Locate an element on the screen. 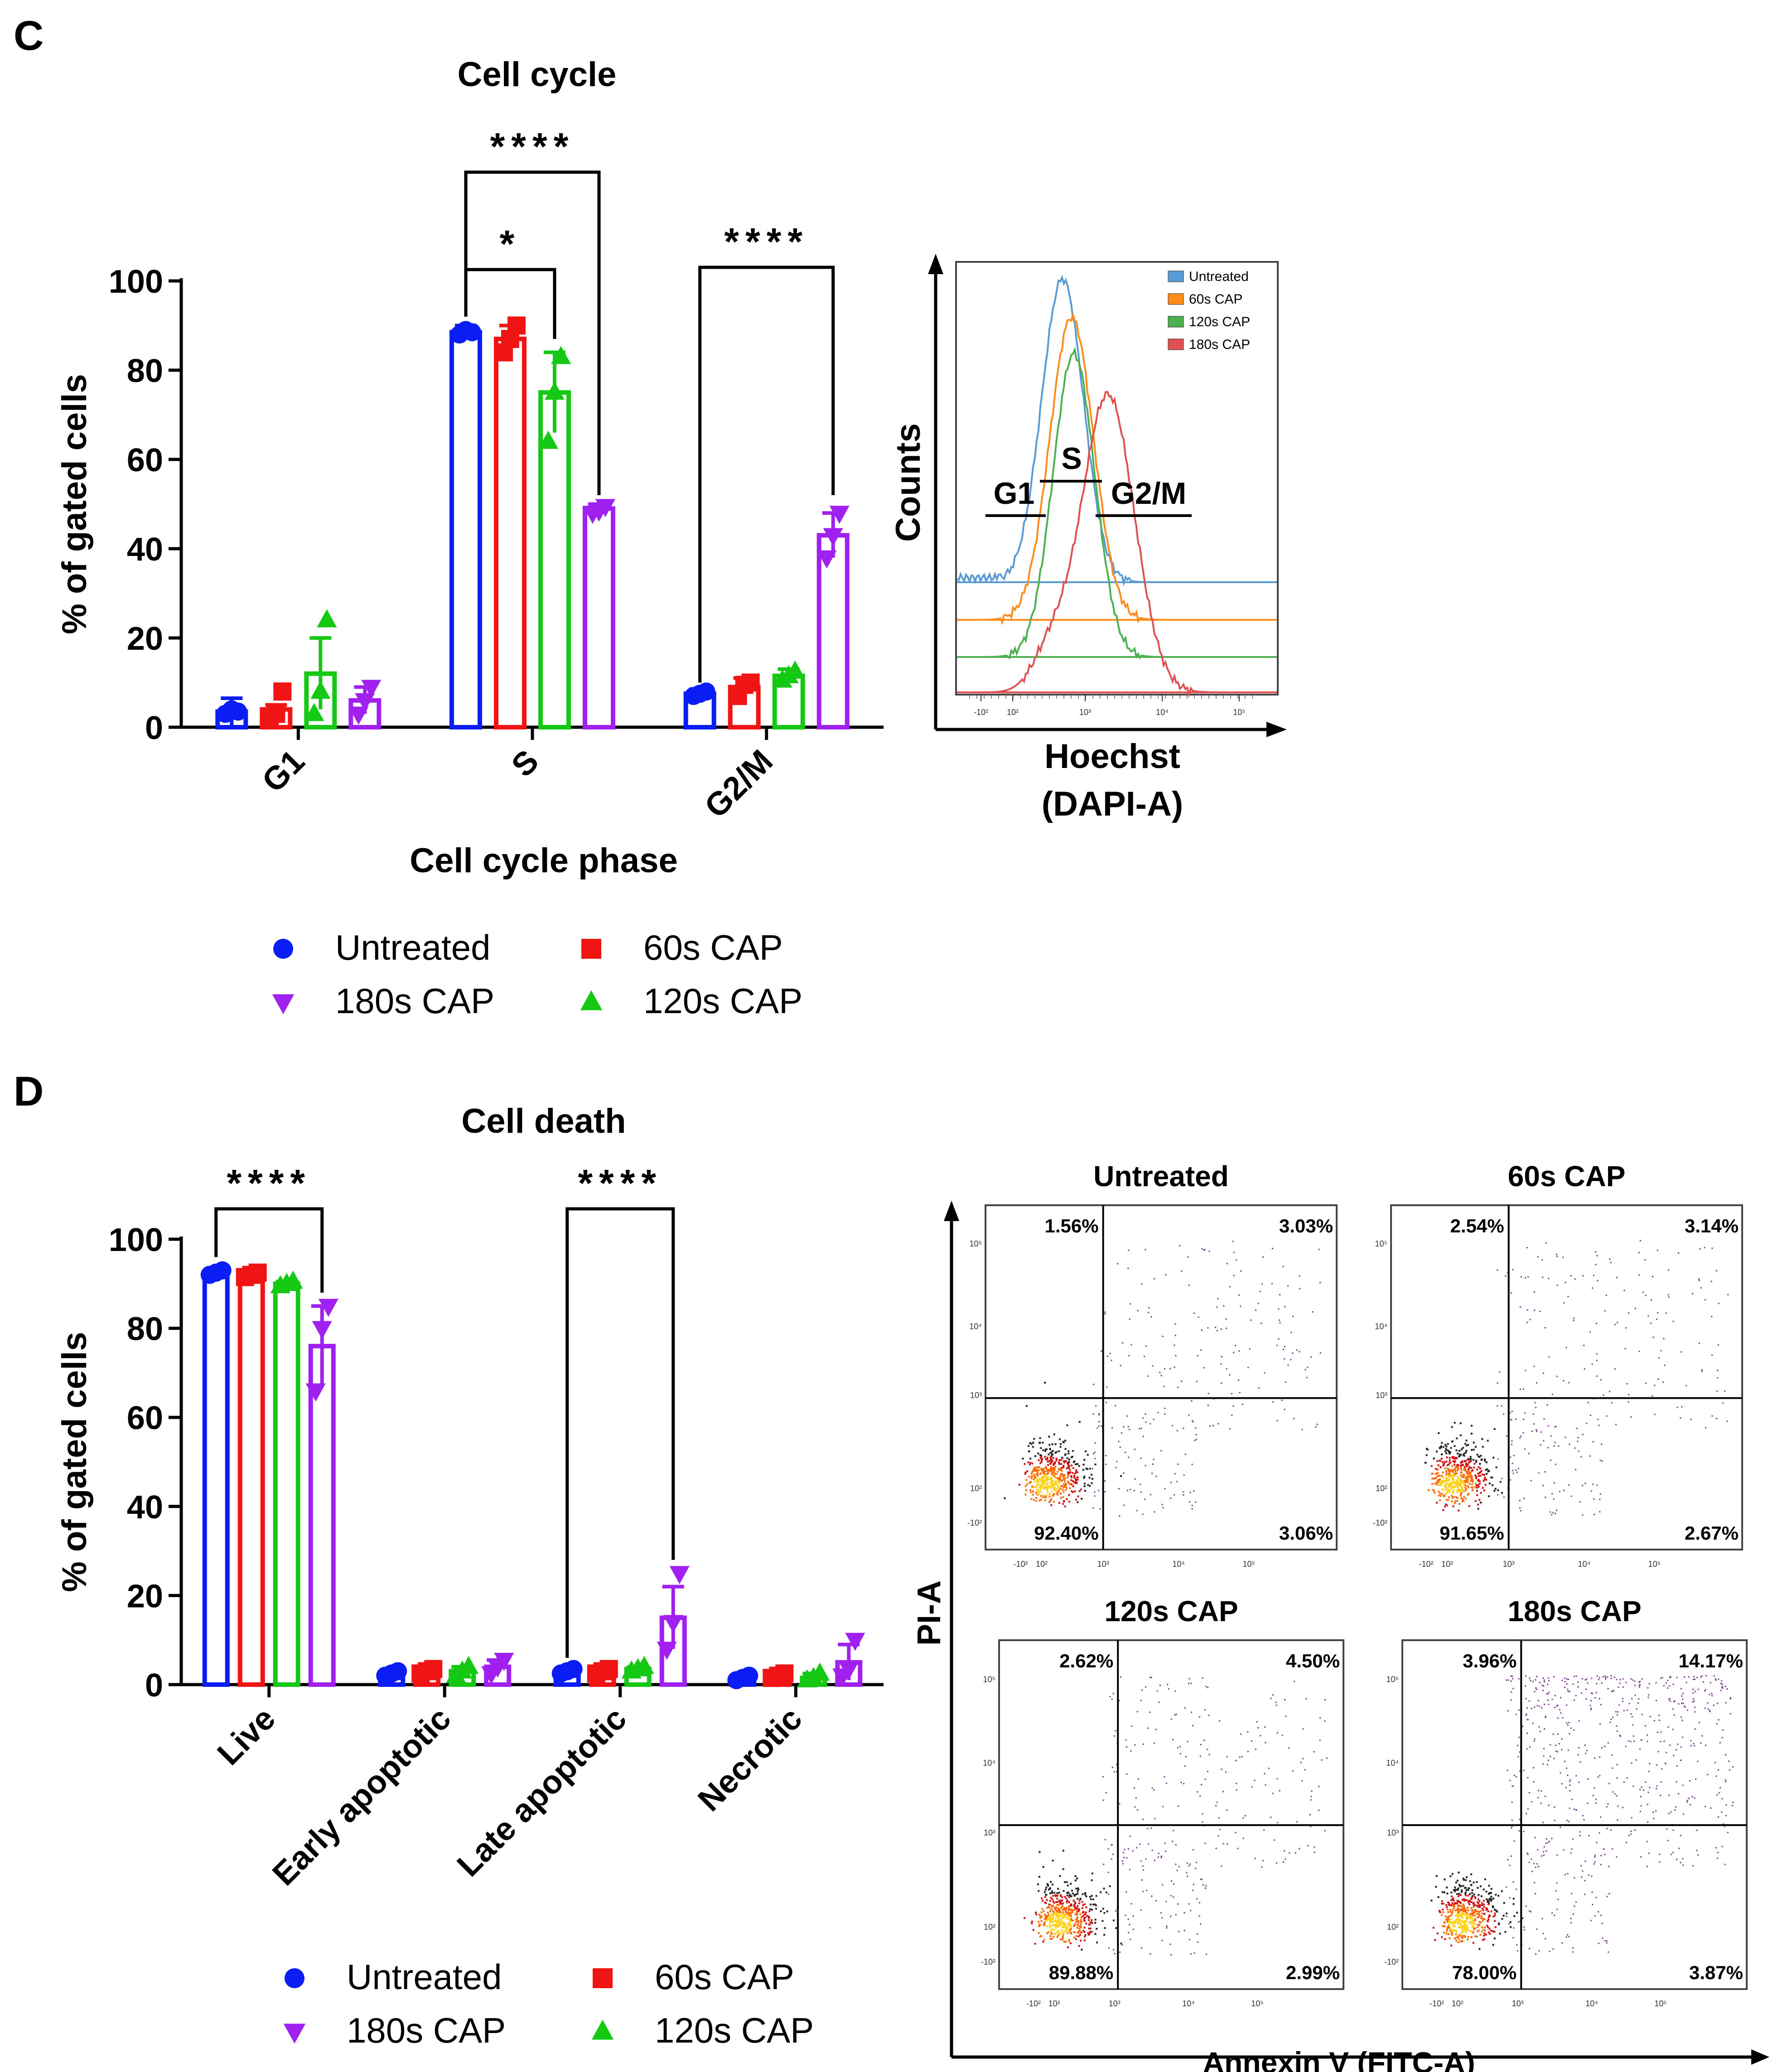 The width and height of the screenshot is (1773, 2072). flow-x-tick-label: -10² is located at coordinates (1426, 1564).